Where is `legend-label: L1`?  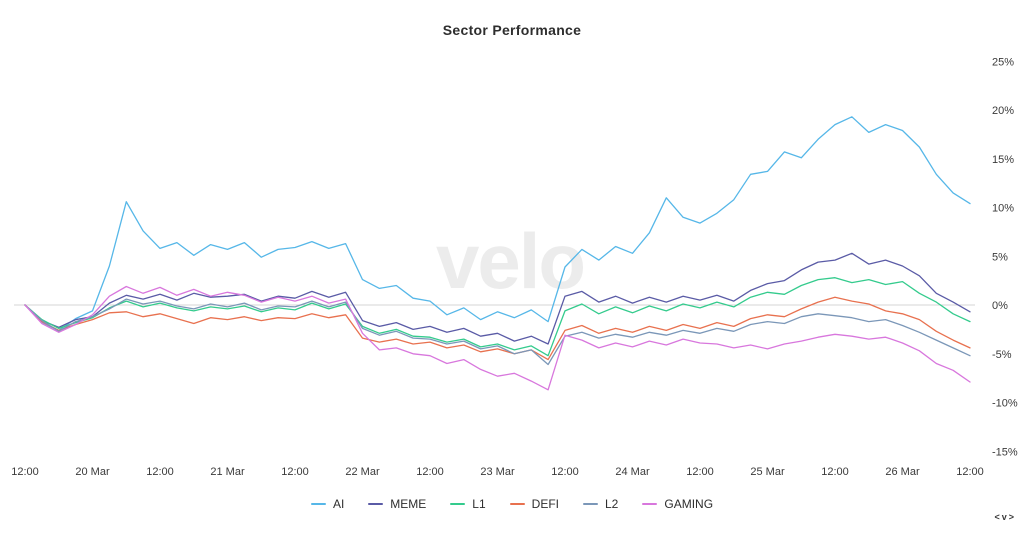 legend-label: L1 is located at coordinates (479, 504).